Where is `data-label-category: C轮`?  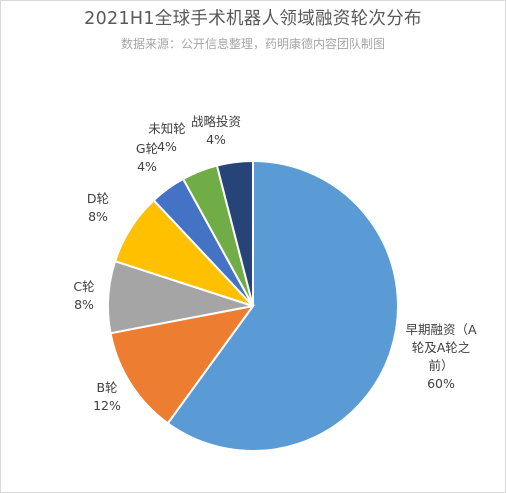 data-label-category: C轮 is located at coordinates (83, 286).